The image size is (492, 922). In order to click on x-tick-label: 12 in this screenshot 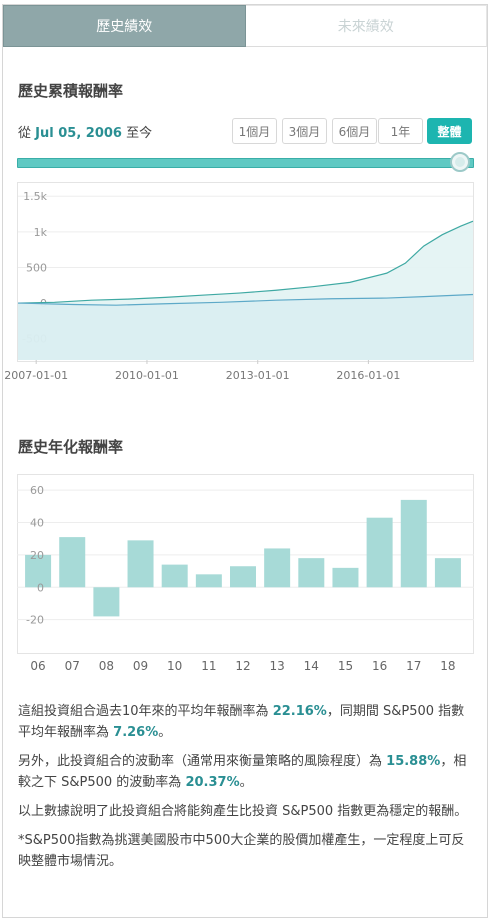, I will do `click(242, 666)`.